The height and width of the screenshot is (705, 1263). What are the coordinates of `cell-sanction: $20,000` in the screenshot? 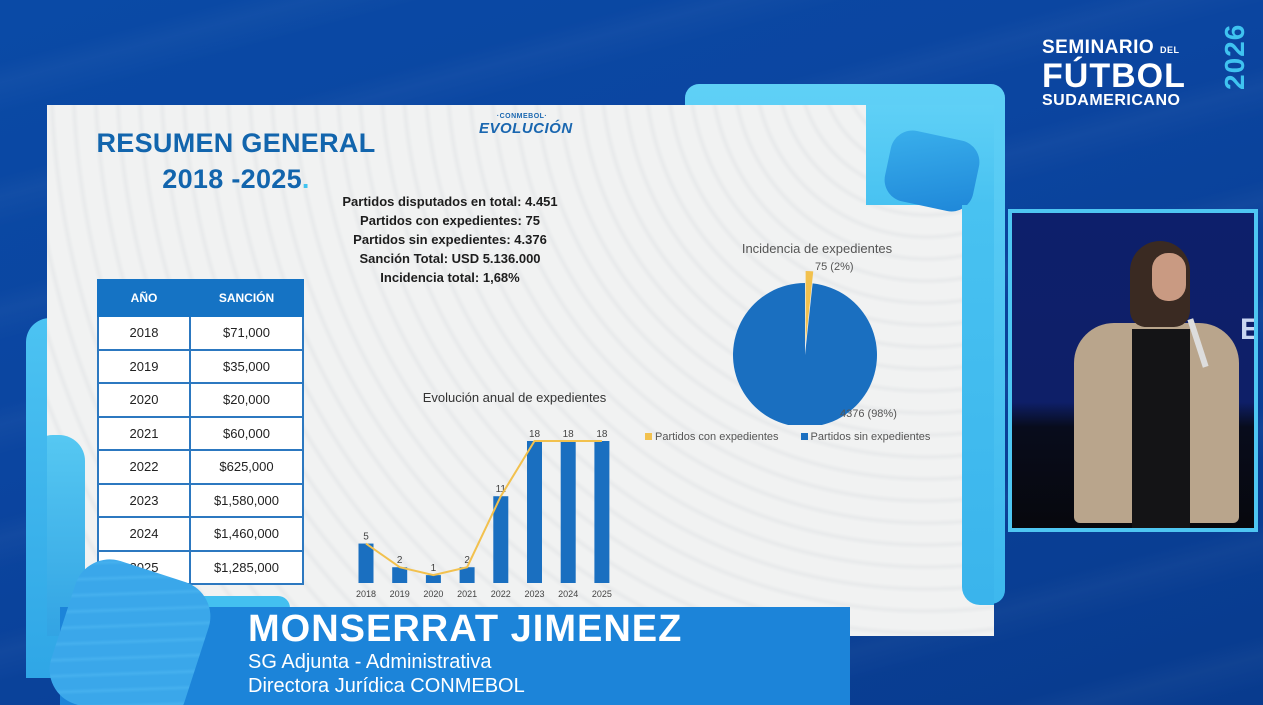 It's located at (246, 400).